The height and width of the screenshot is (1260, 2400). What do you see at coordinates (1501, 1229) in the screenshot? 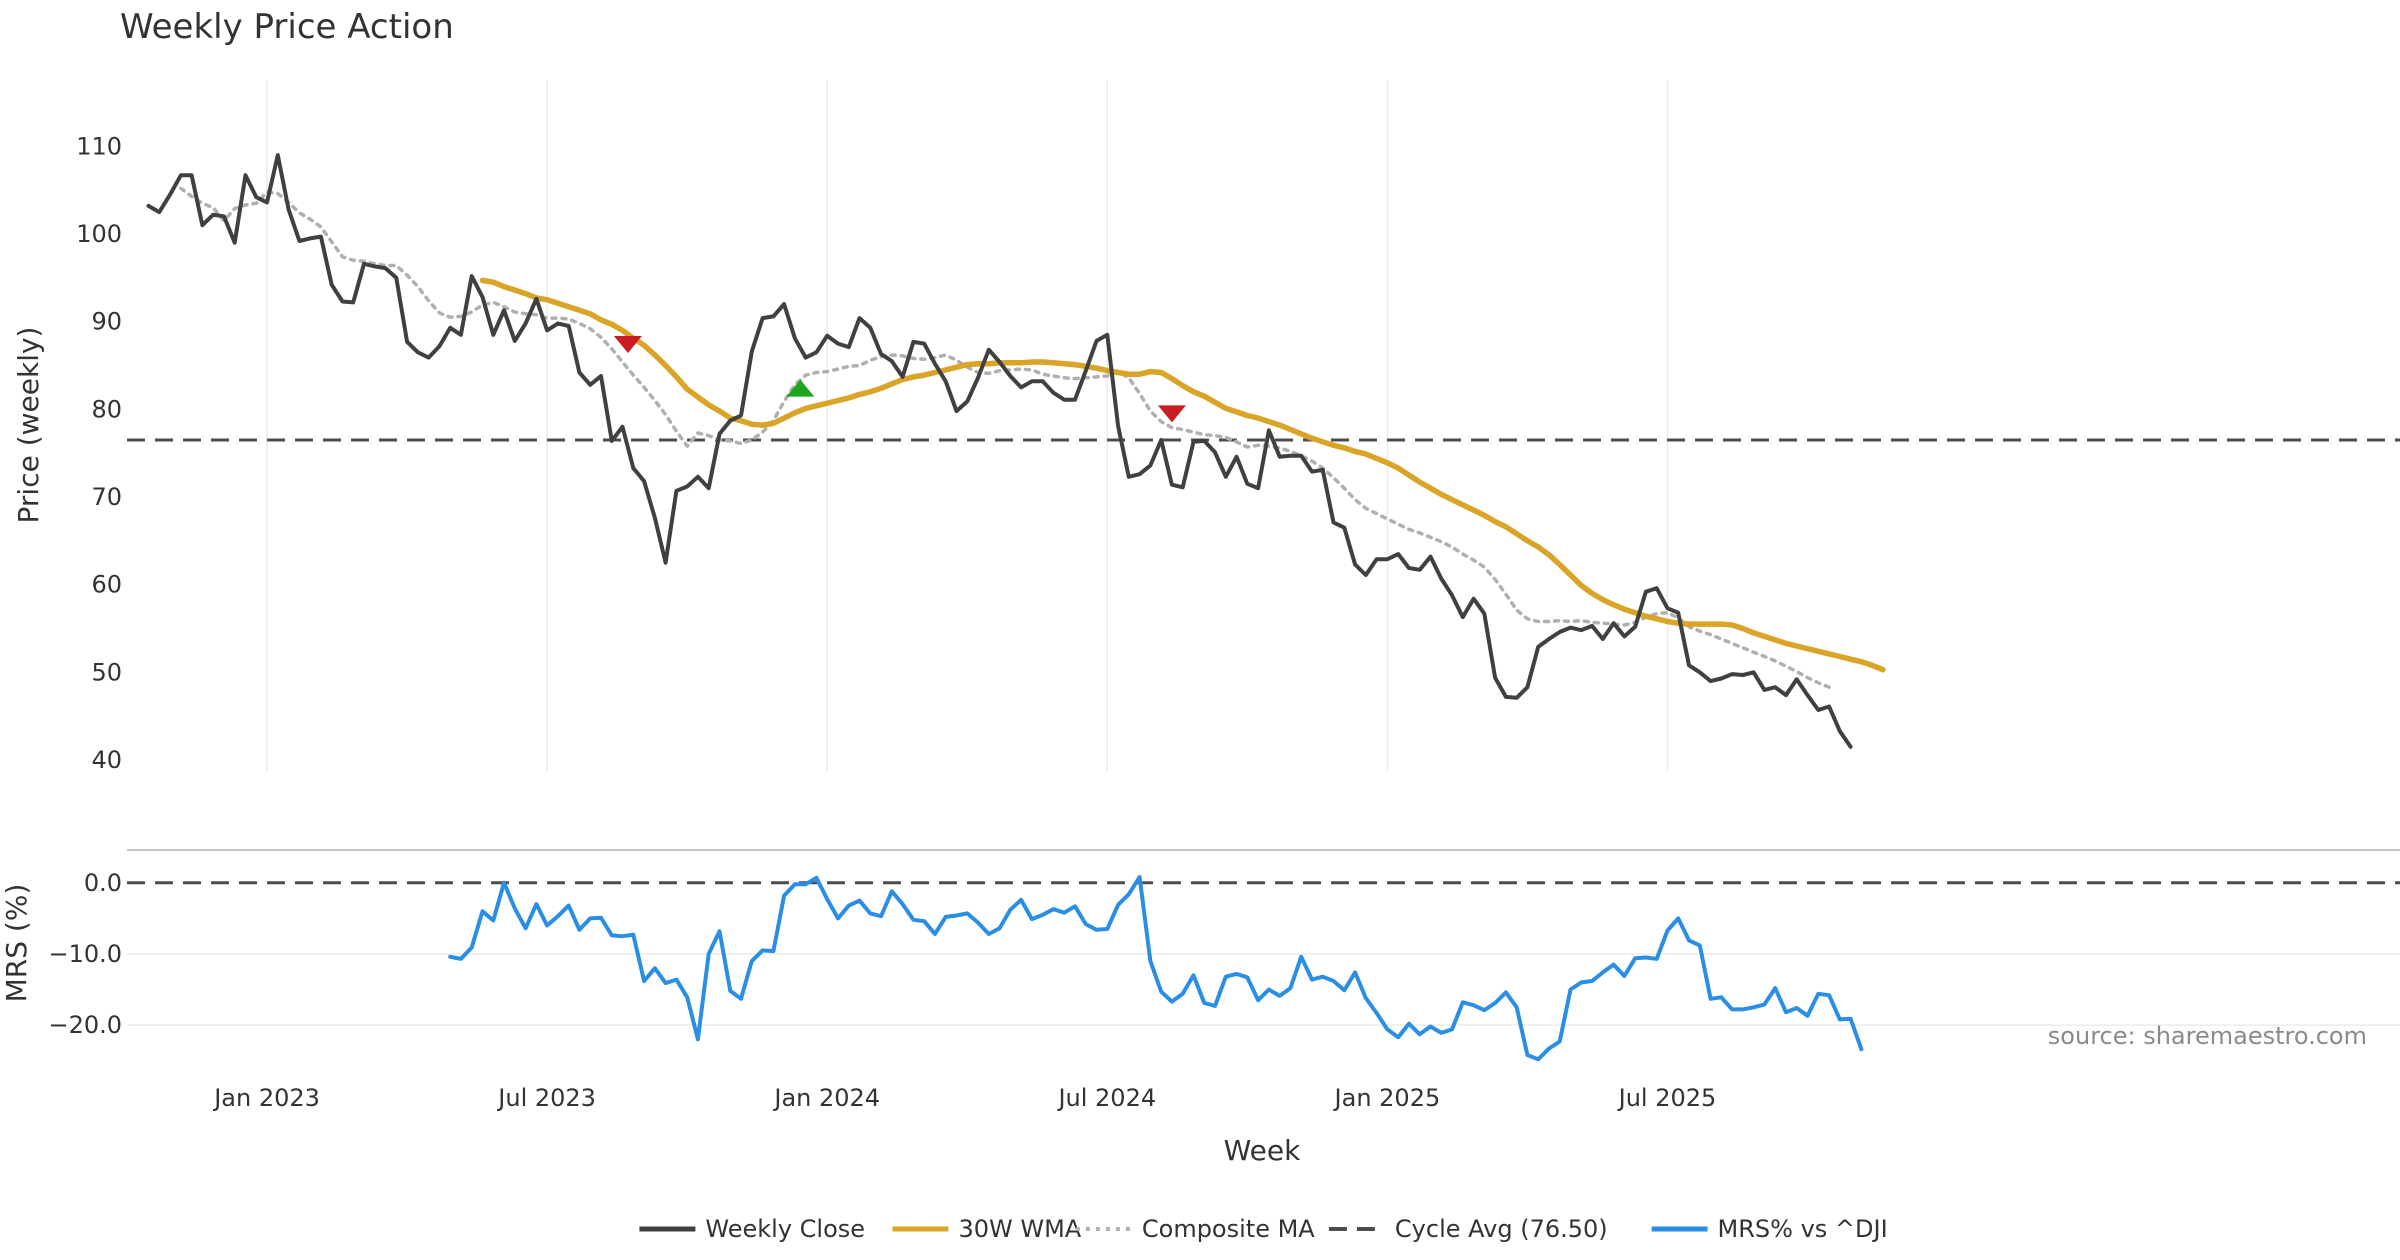
I see `legend-label: Cycle Avg (76.50)` at bounding box center [1501, 1229].